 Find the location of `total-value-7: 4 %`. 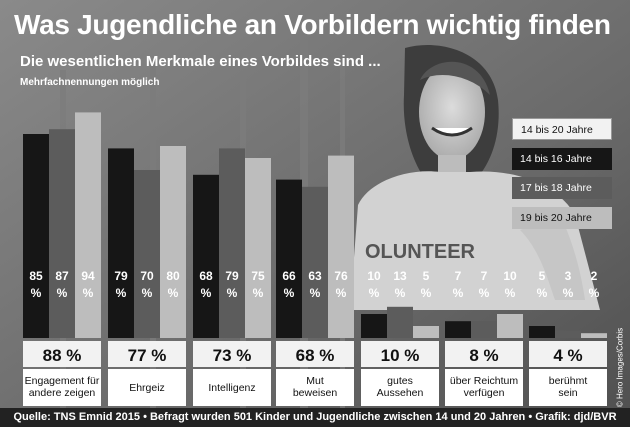

total-value-7: 4 % is located at coordinates (567, 355).